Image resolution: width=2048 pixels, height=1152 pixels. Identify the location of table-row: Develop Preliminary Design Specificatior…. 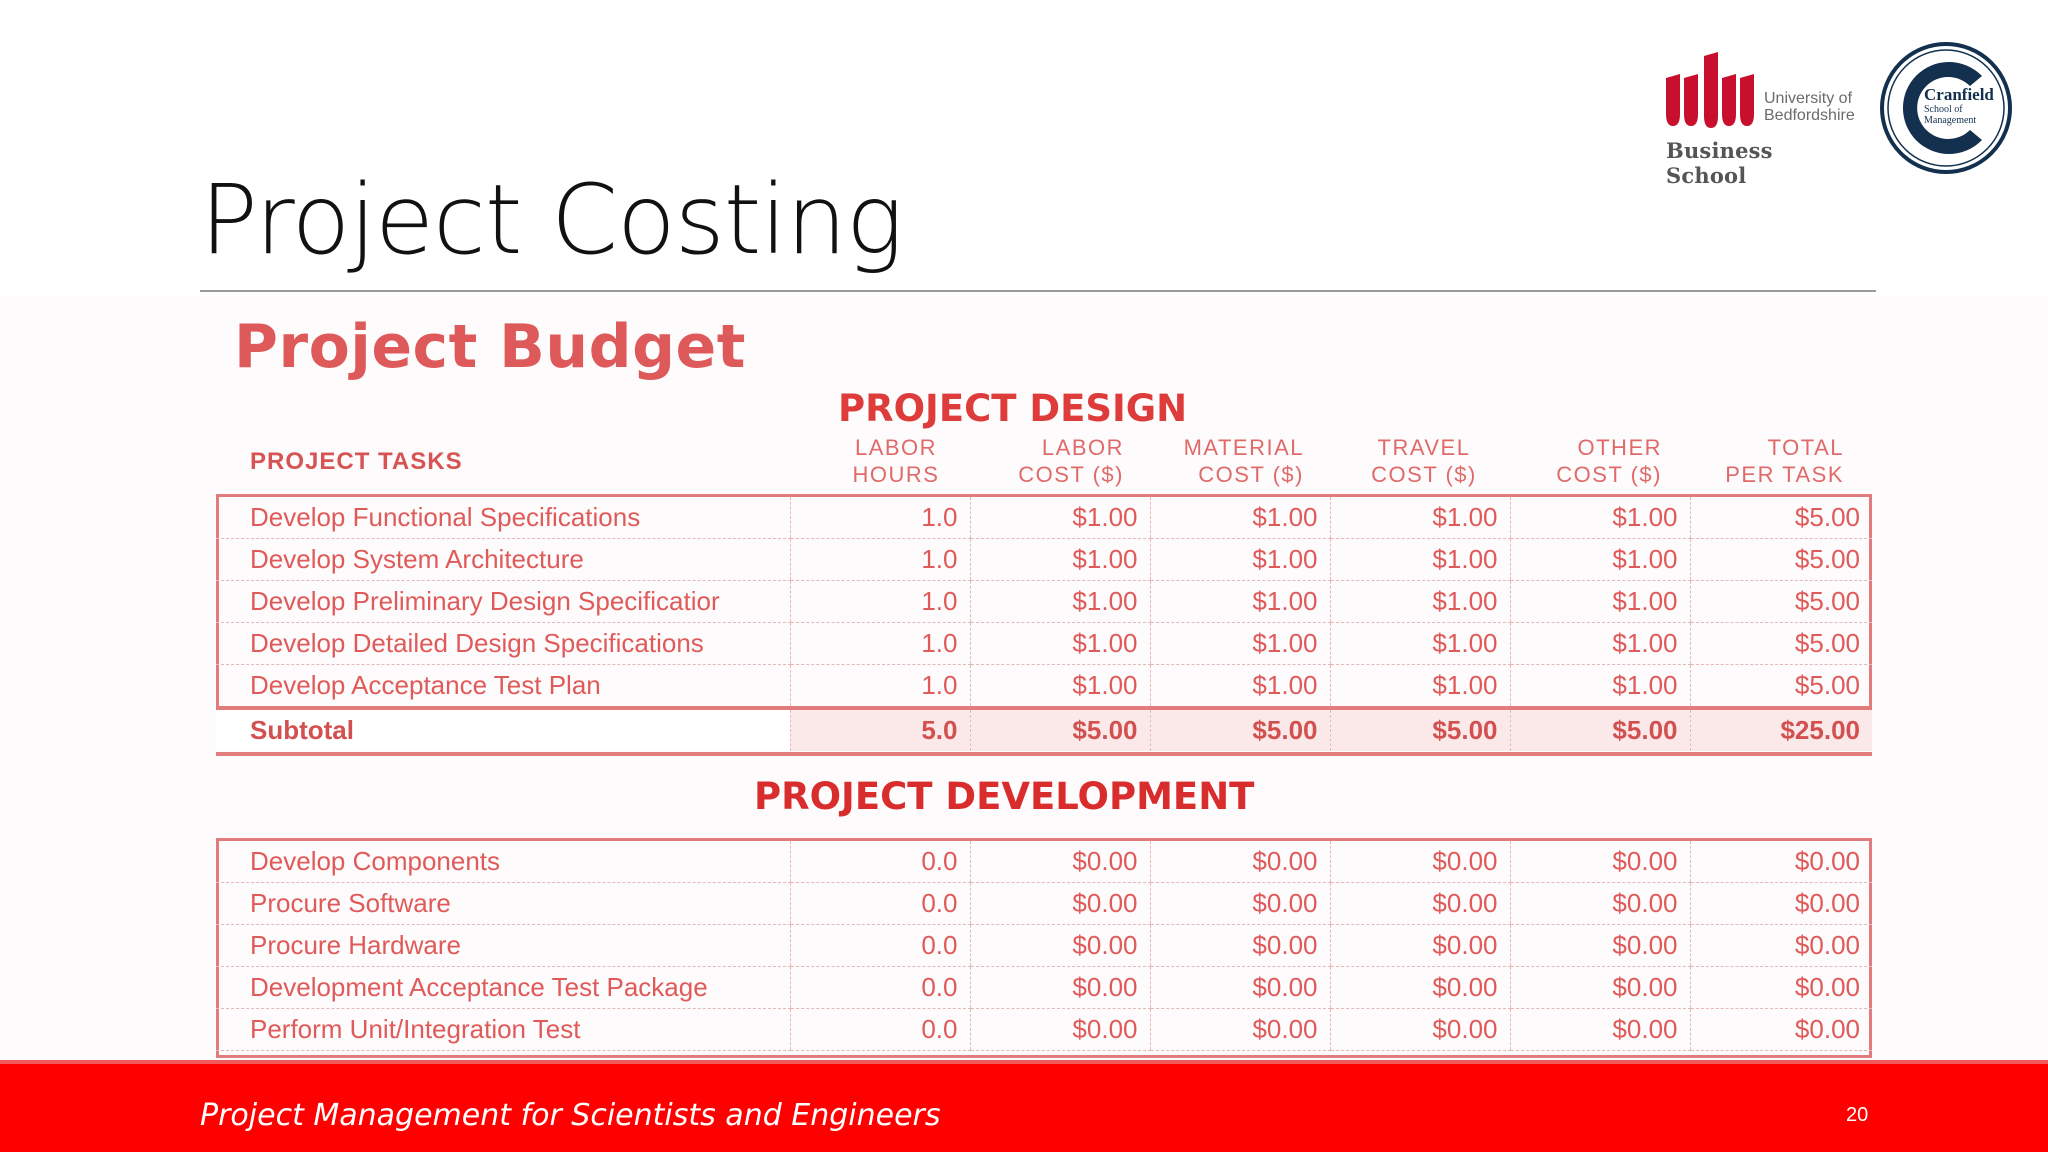
(1044, 601).